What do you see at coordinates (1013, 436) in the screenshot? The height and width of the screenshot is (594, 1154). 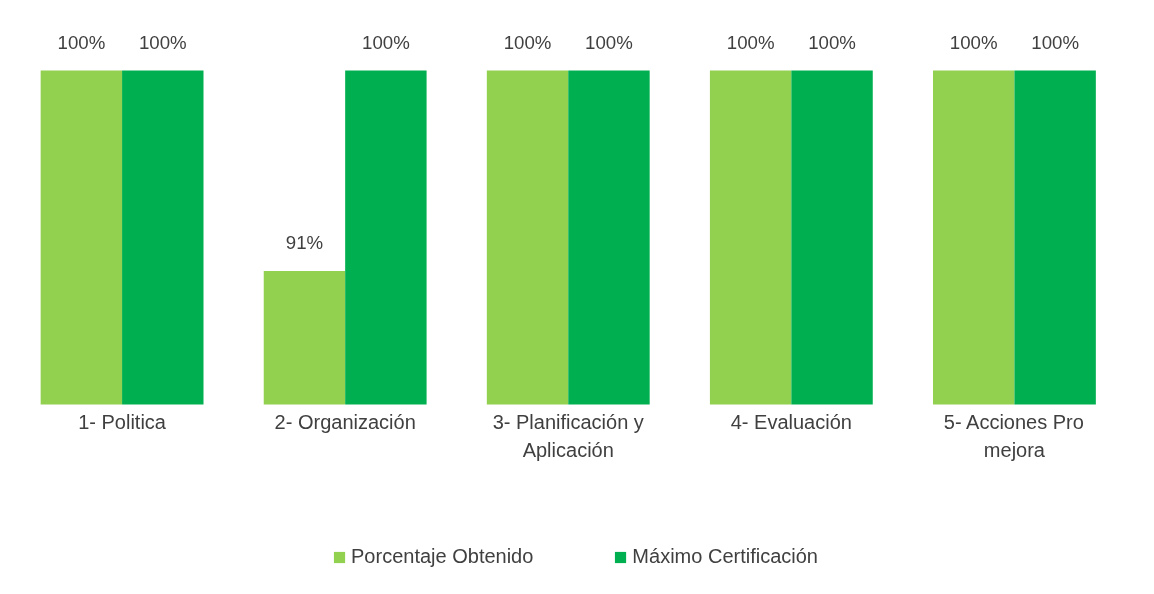 I see `x-tick-label: 5- Acciones Pro mejora` at bounding box center [1013, 436].